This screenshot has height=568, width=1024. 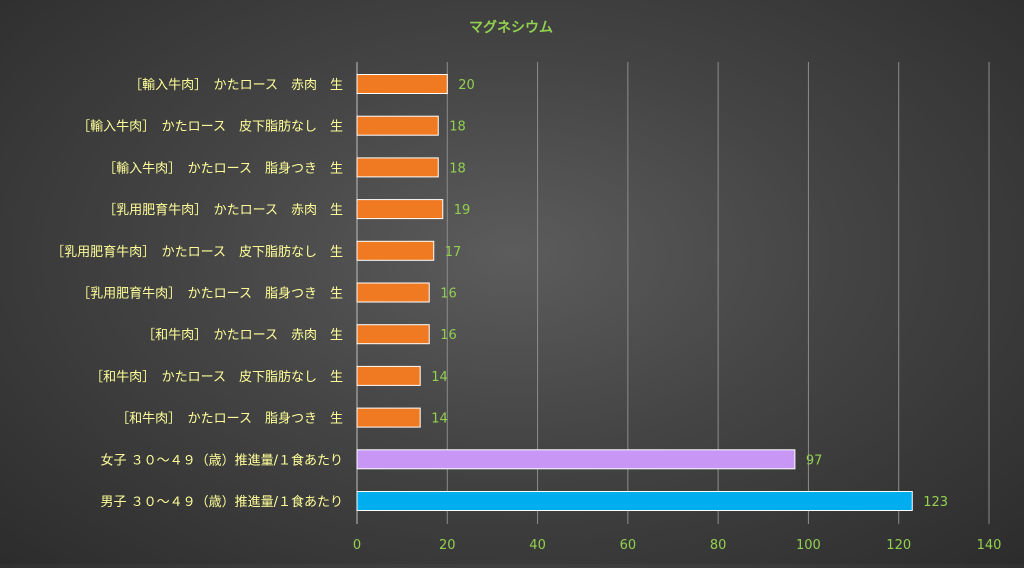 I want to click on category-label: ［乳用肥育牛肉］ かたロース 脂身つき 生, so click(x=210, y=294).